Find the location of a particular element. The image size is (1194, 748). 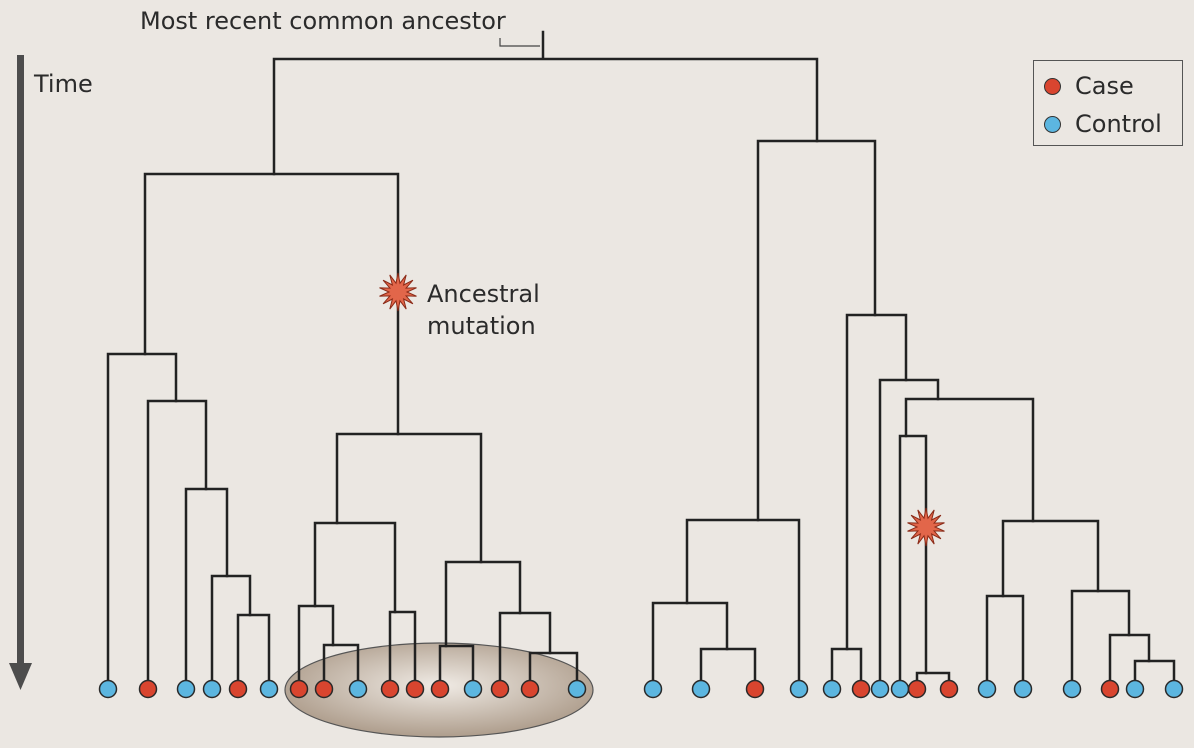

leaf-nodes is located at coordinates (641, 689).